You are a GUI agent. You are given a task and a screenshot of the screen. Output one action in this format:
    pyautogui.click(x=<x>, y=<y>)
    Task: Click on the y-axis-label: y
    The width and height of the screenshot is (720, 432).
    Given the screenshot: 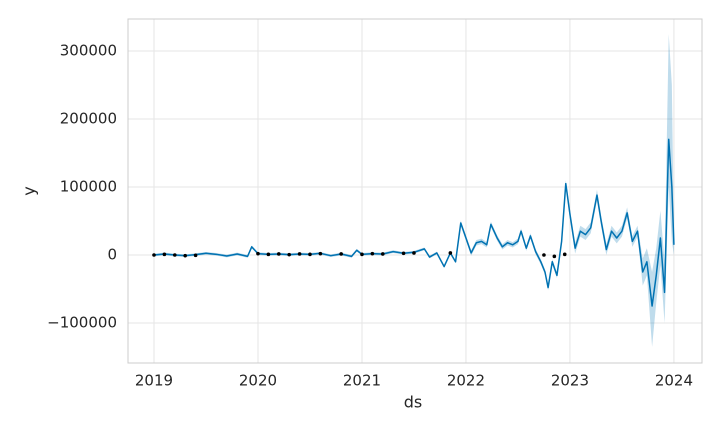 What is the action you would take?
    pyautogui.click(x=29, y=190)
    